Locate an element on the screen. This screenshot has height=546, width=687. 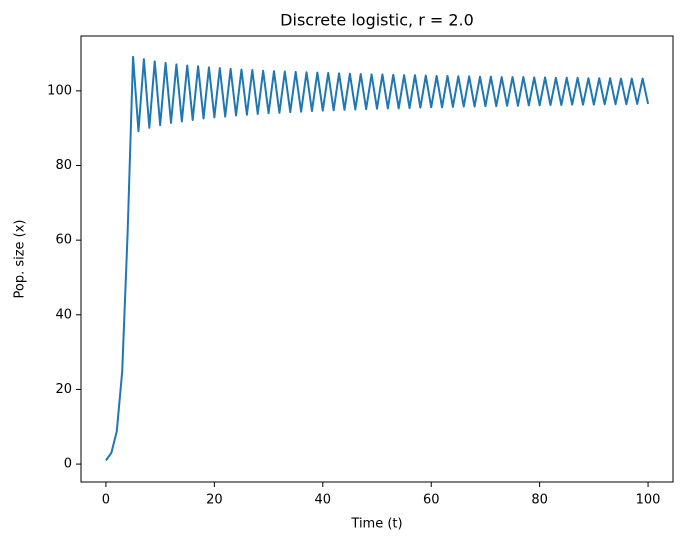
y-axis-label: Pop. size (x) is located at coordinates (20, 258).